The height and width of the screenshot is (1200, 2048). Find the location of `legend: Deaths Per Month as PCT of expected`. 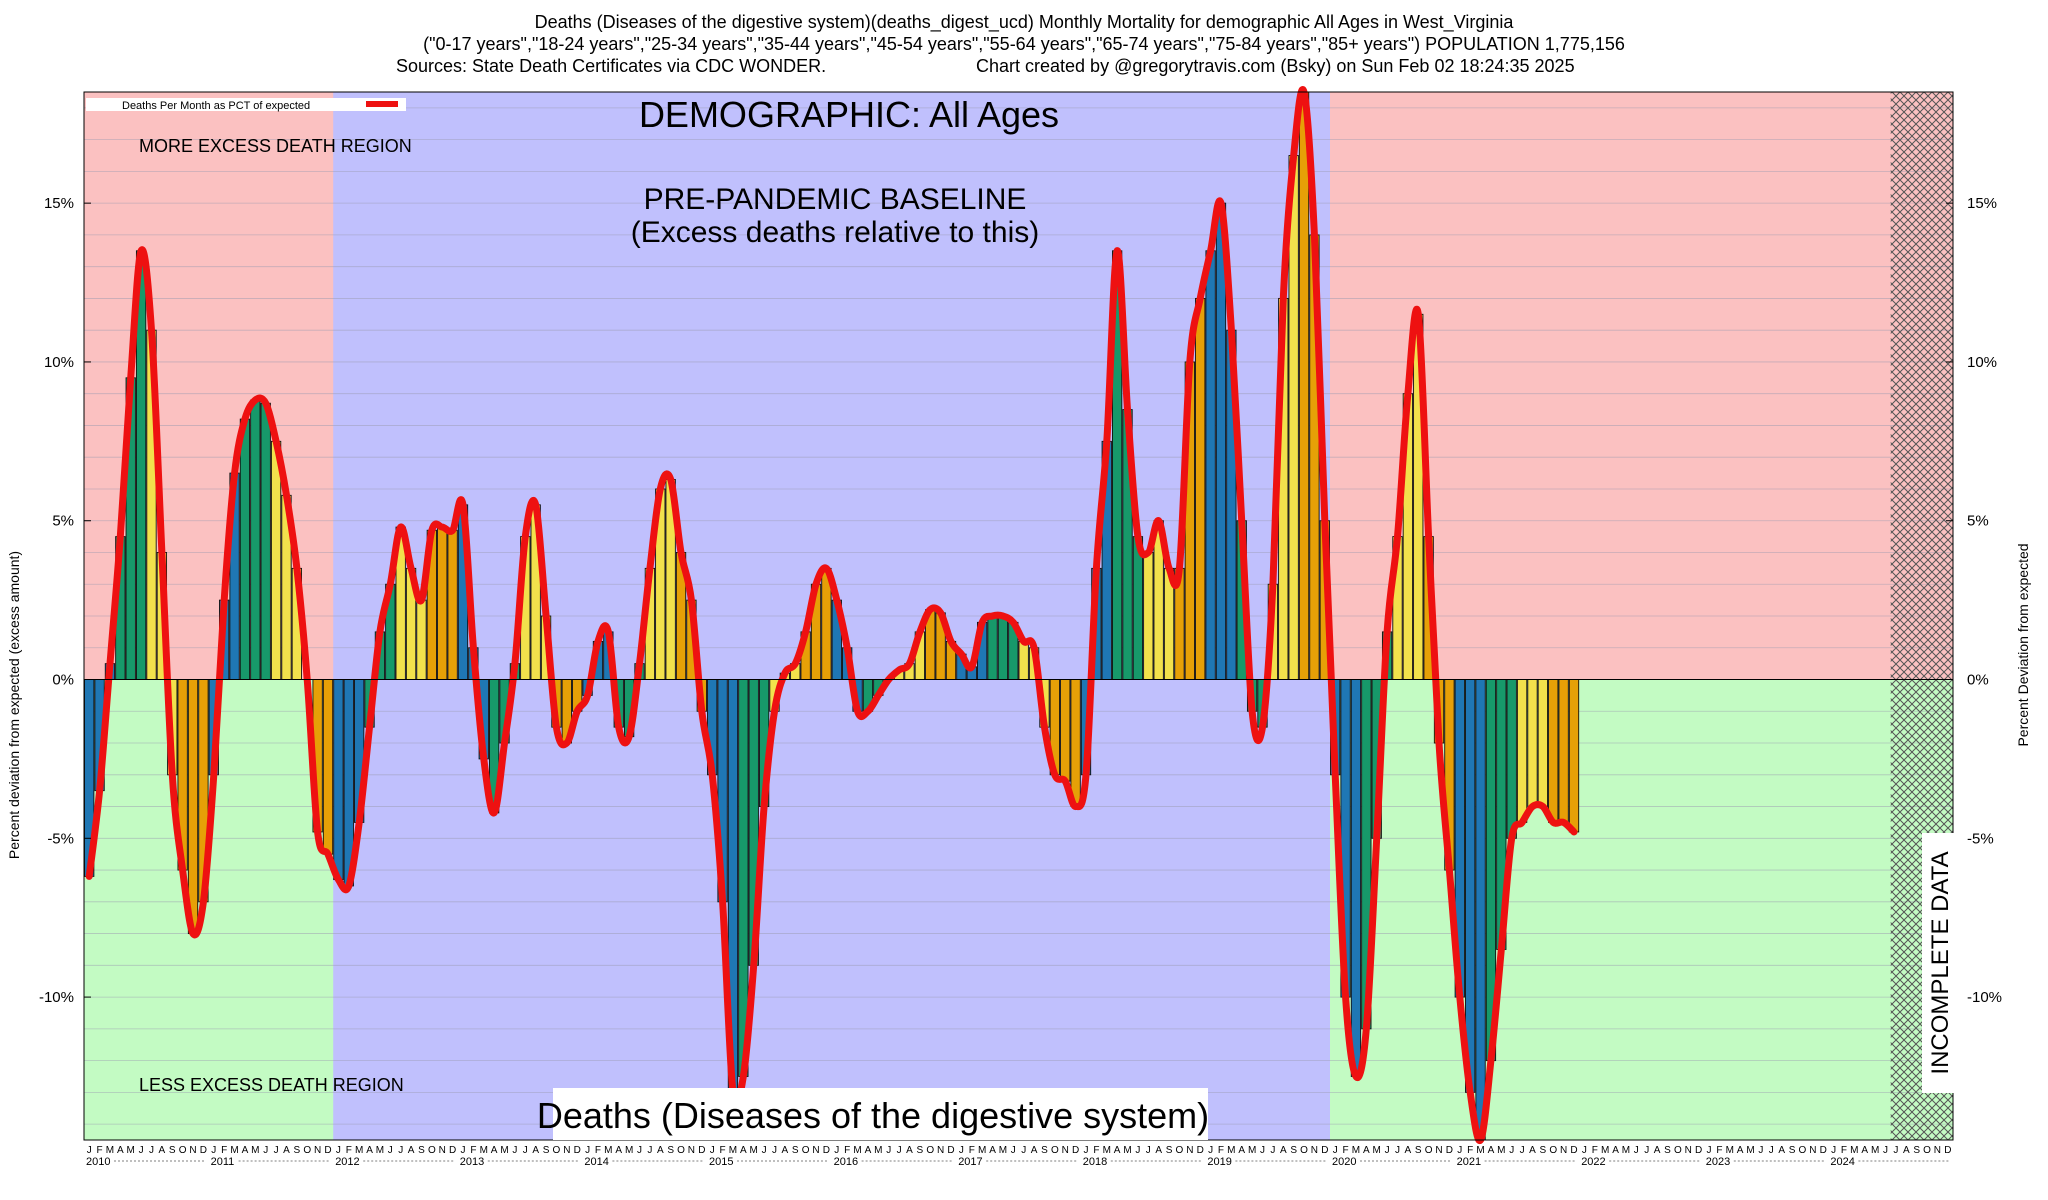

legend: Deaths Per Month as PCT of expected is located at coordinates (246, 105).